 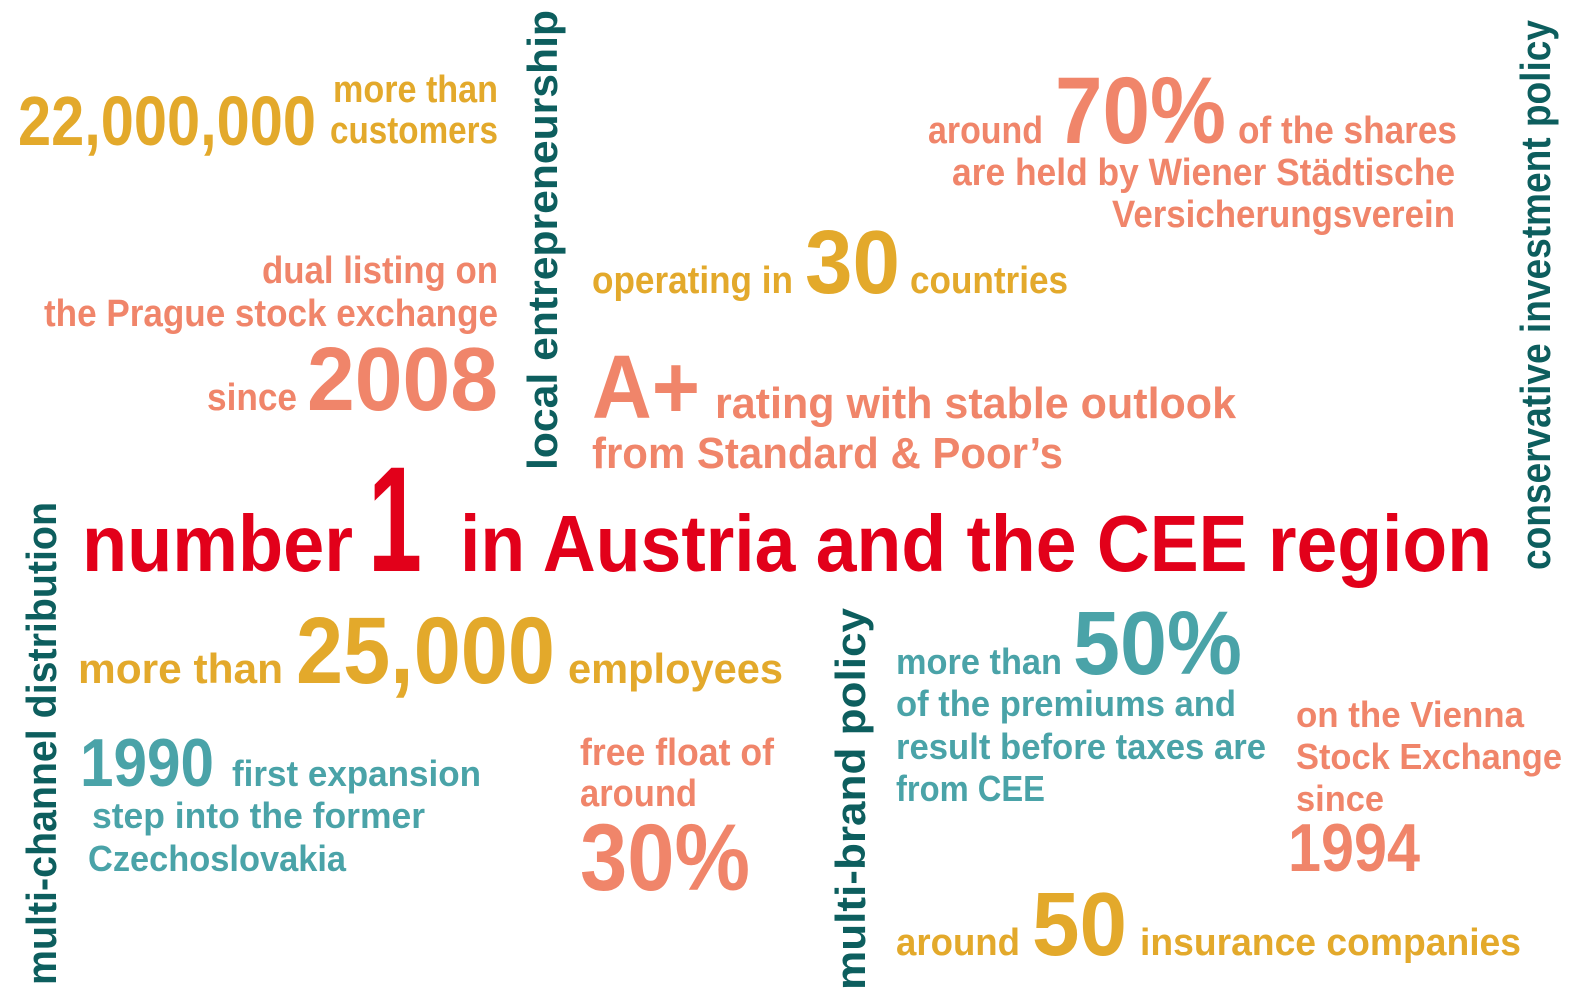 I want to click on key-figure: 25,000, so click(x=425, y=651).